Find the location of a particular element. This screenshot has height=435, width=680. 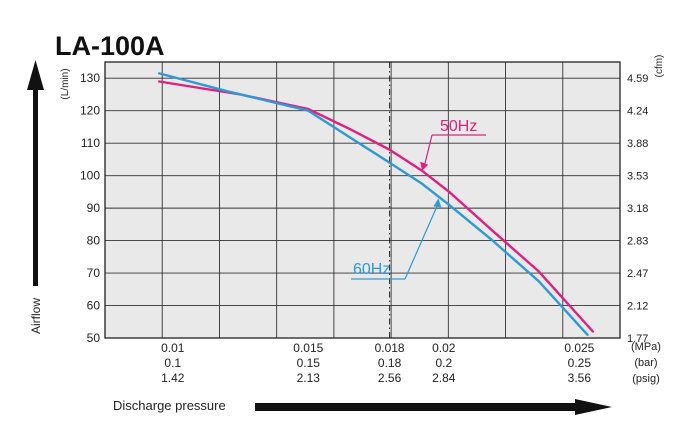

y-tick-label: 130 is located at coordinates (90, 78).